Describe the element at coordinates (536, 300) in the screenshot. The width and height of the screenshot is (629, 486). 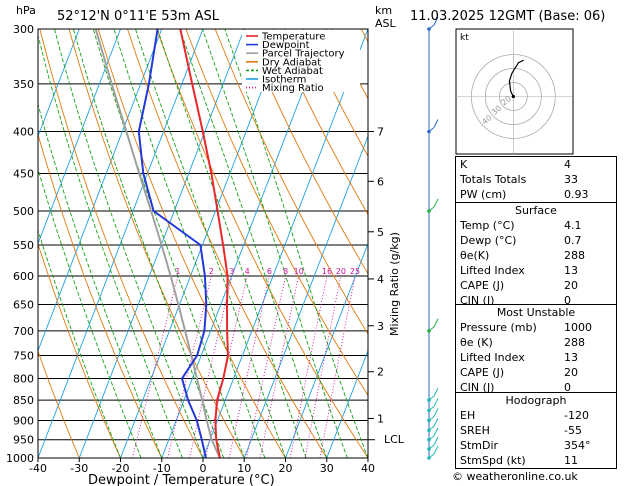
I see `surface-row: CIN (J) 0` at that location.